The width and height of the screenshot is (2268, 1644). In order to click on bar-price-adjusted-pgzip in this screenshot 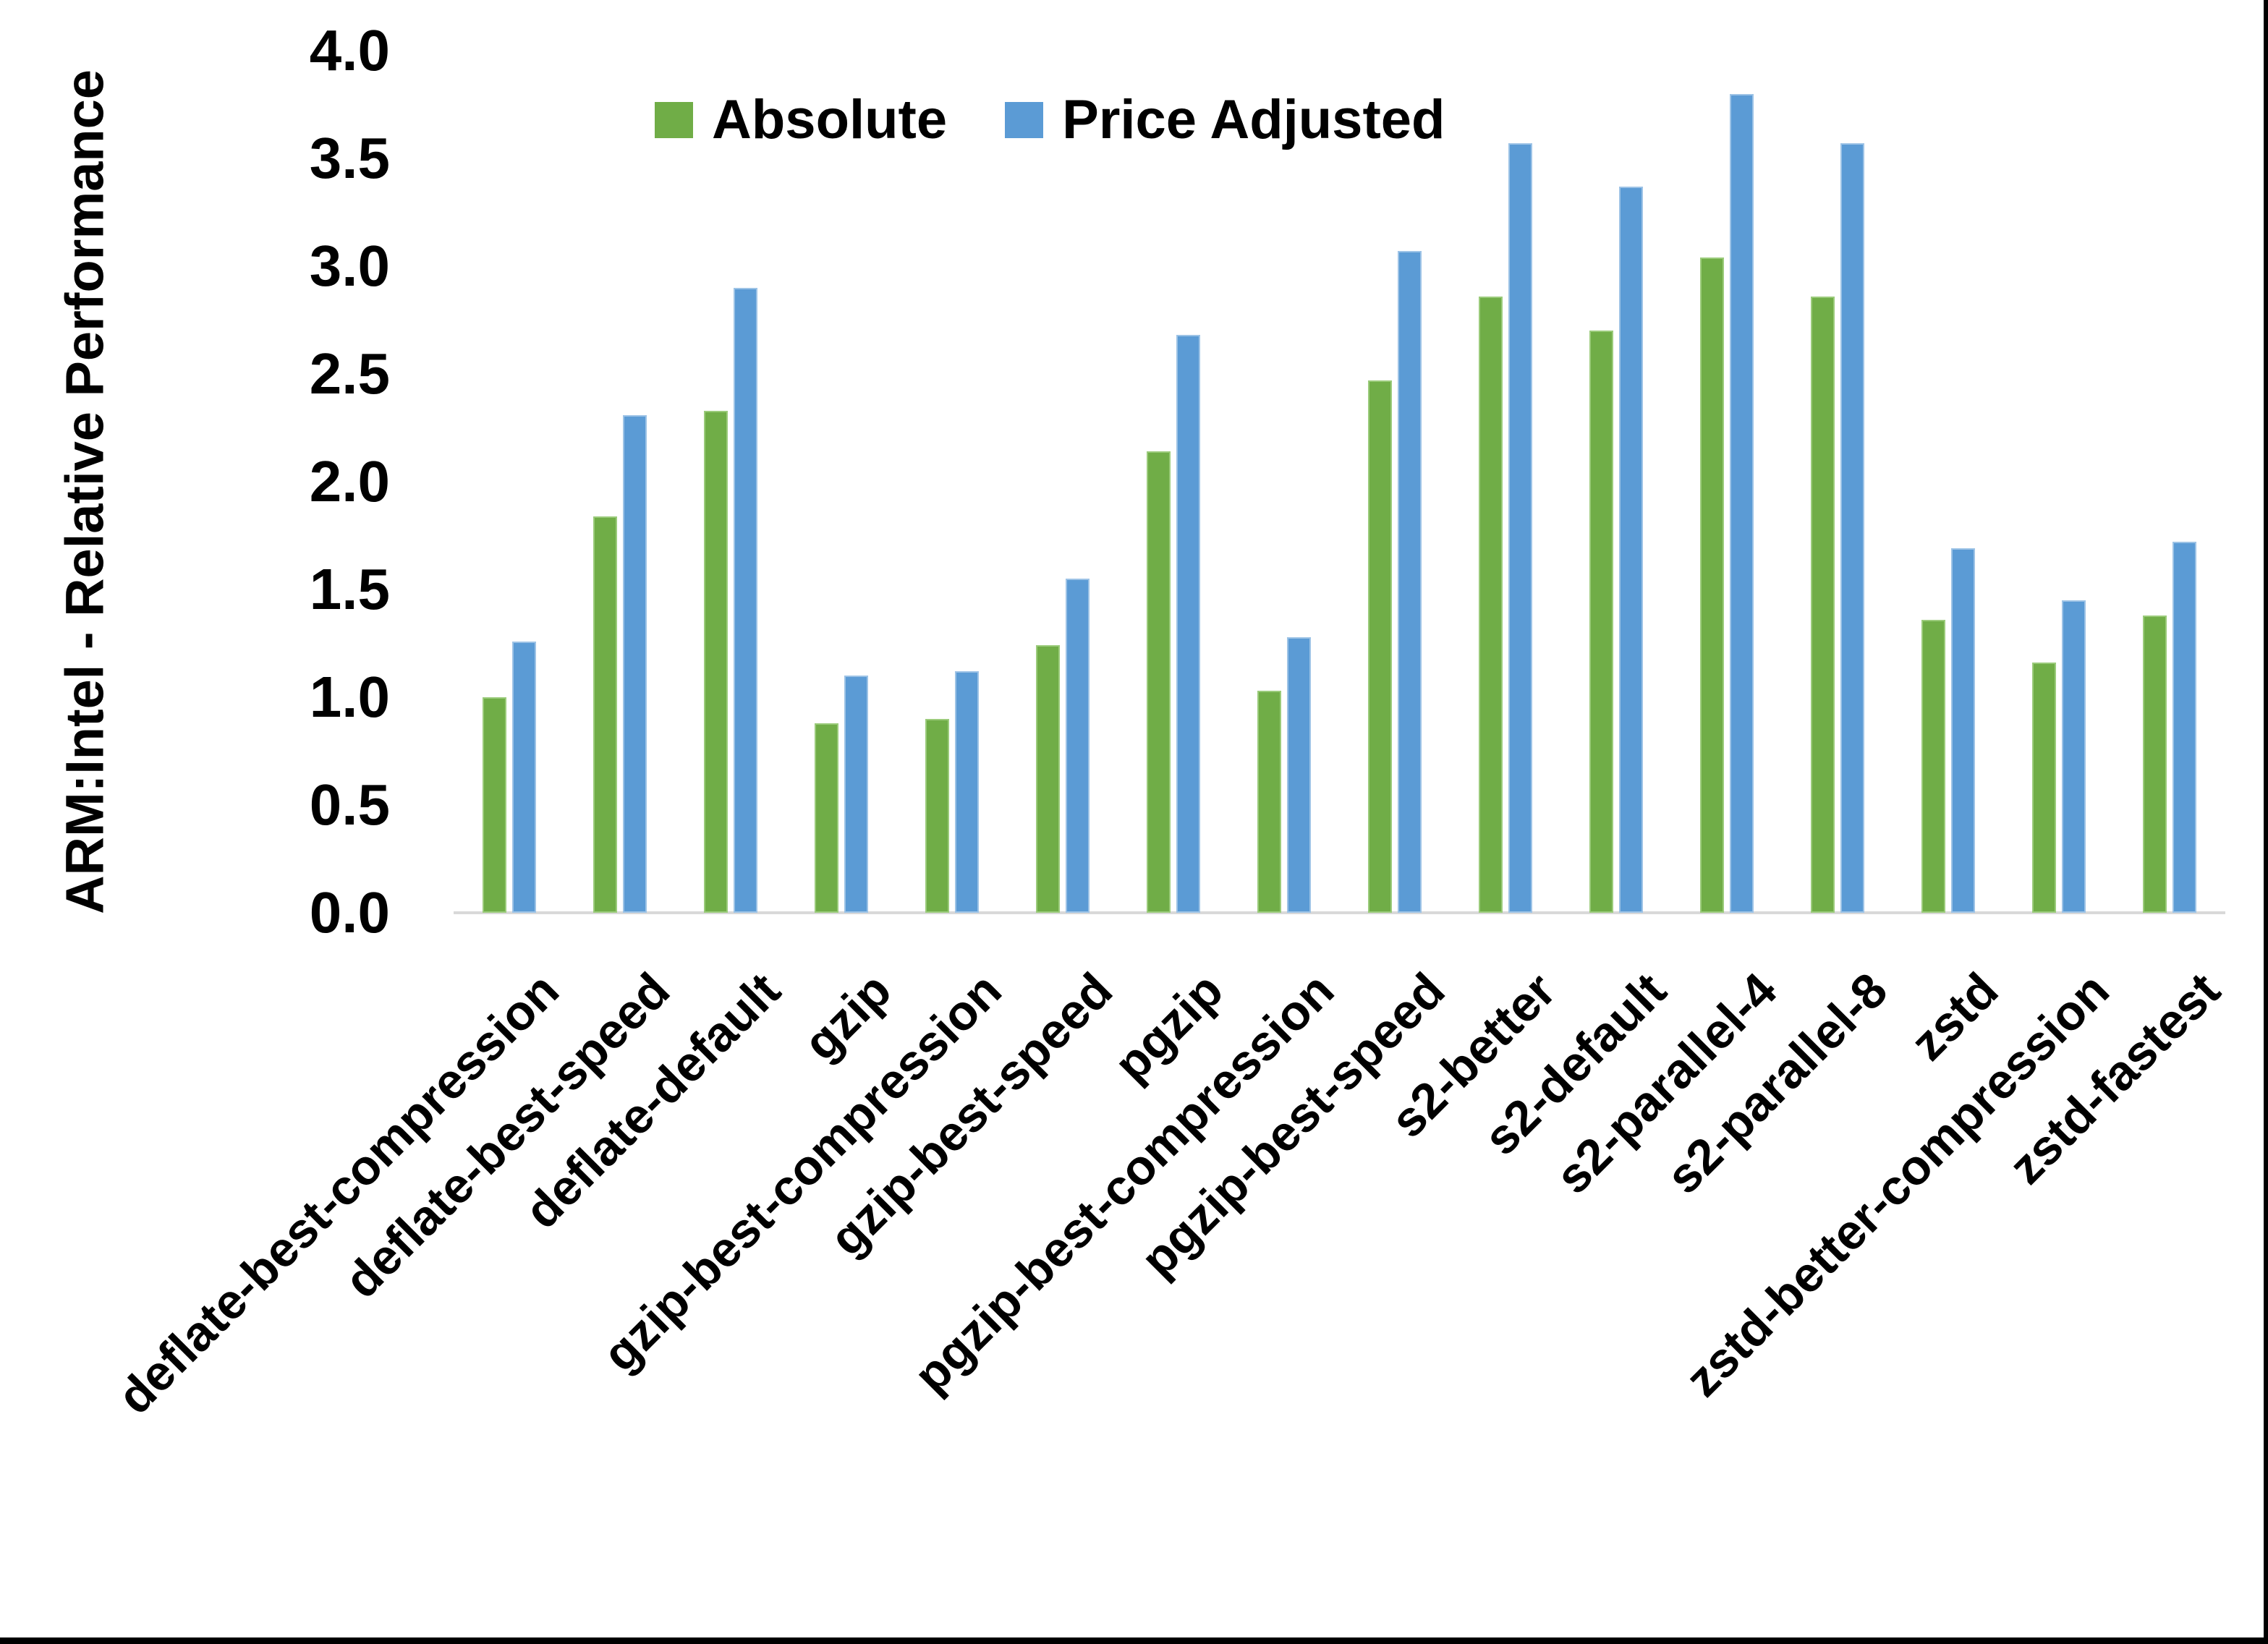, I will do `click(1188, 624)`.